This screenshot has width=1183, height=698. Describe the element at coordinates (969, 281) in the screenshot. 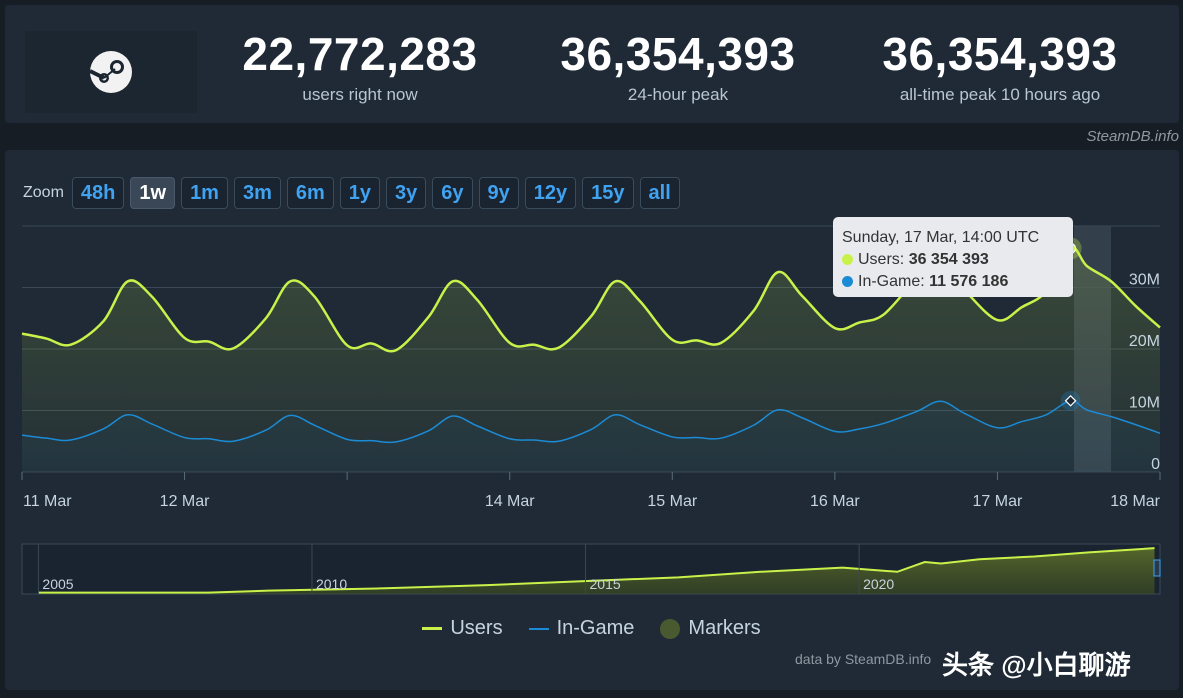

I see `tooltip-ingame-value: 11 576 186` at that location.